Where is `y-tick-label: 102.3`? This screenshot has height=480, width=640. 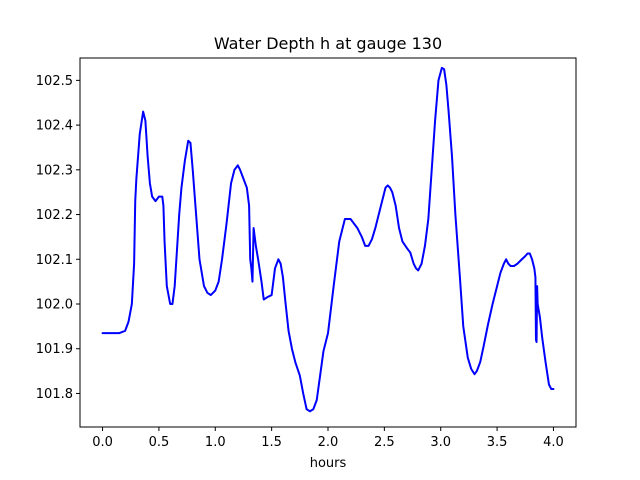
y-tick-label: 102.3 is located at coordinates (54, 170).